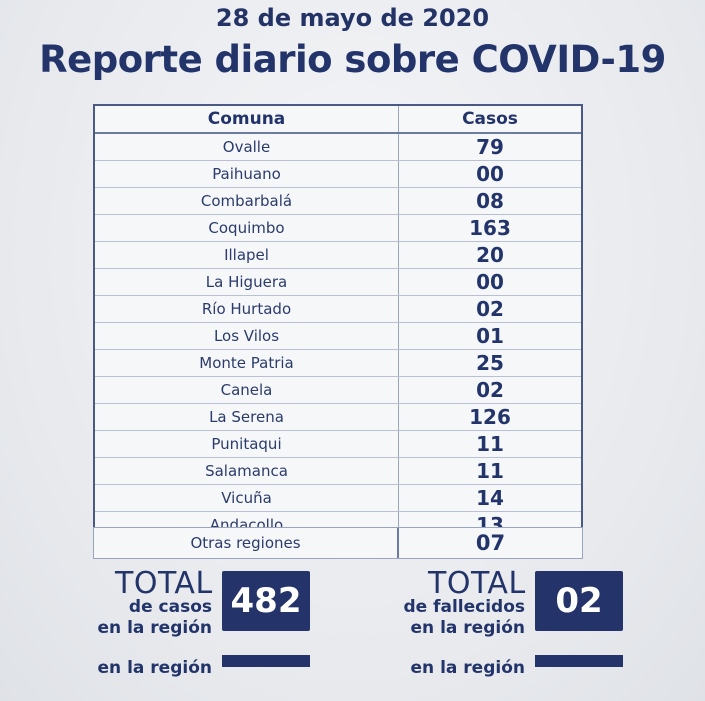  Describe the element at coordinates (490, 228) in the screenshot. I see `casos-cell: 163` at that location.